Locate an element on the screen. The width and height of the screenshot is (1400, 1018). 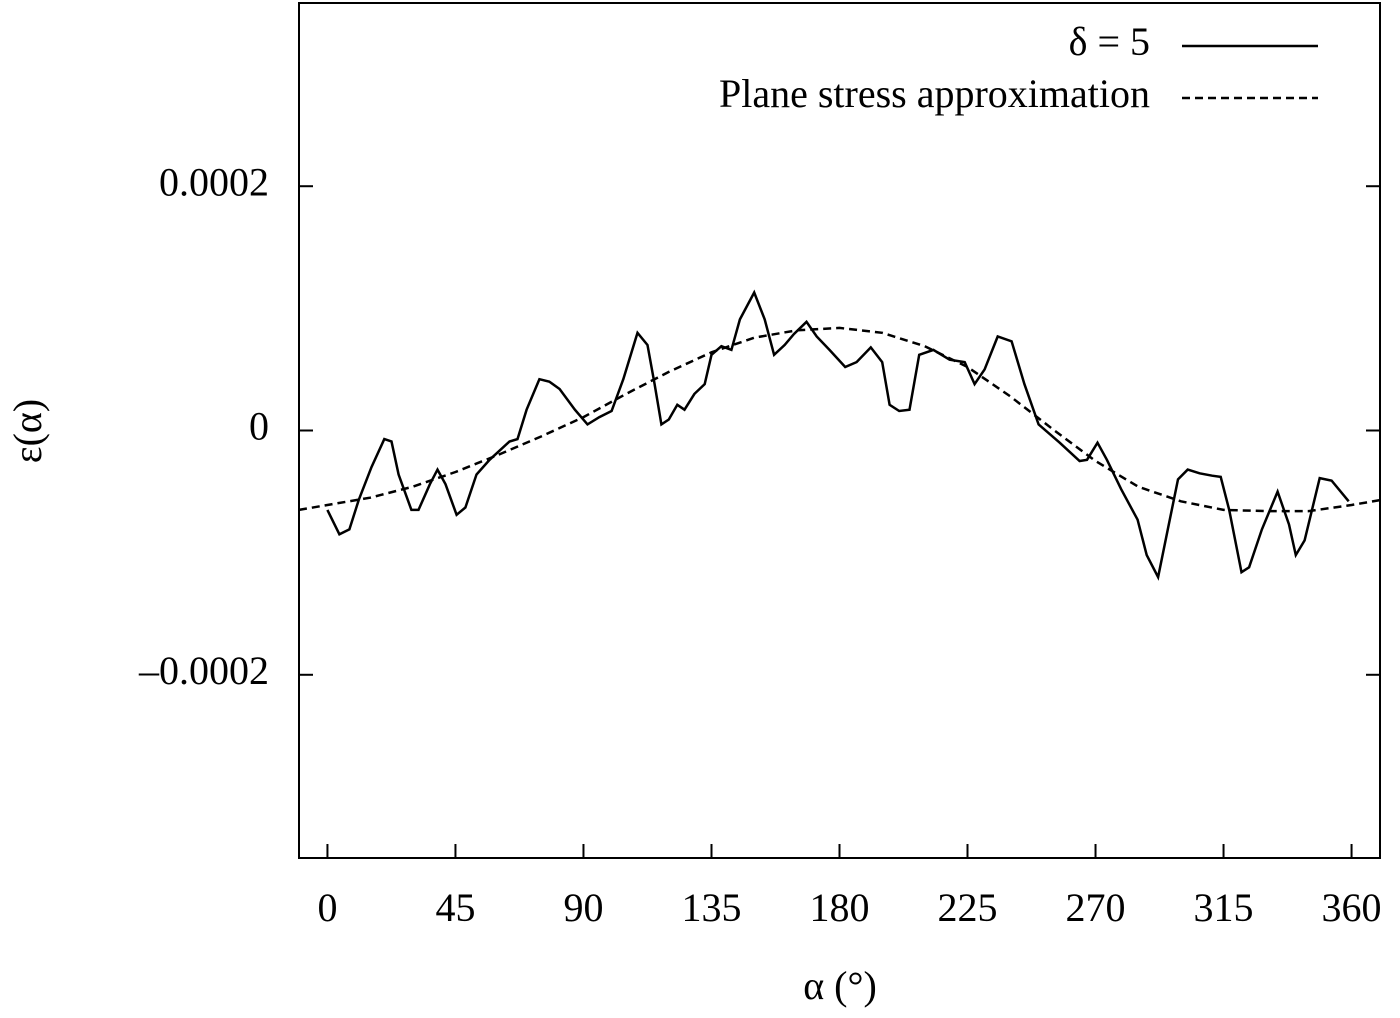
data-line is located at coordinates (839, 419).